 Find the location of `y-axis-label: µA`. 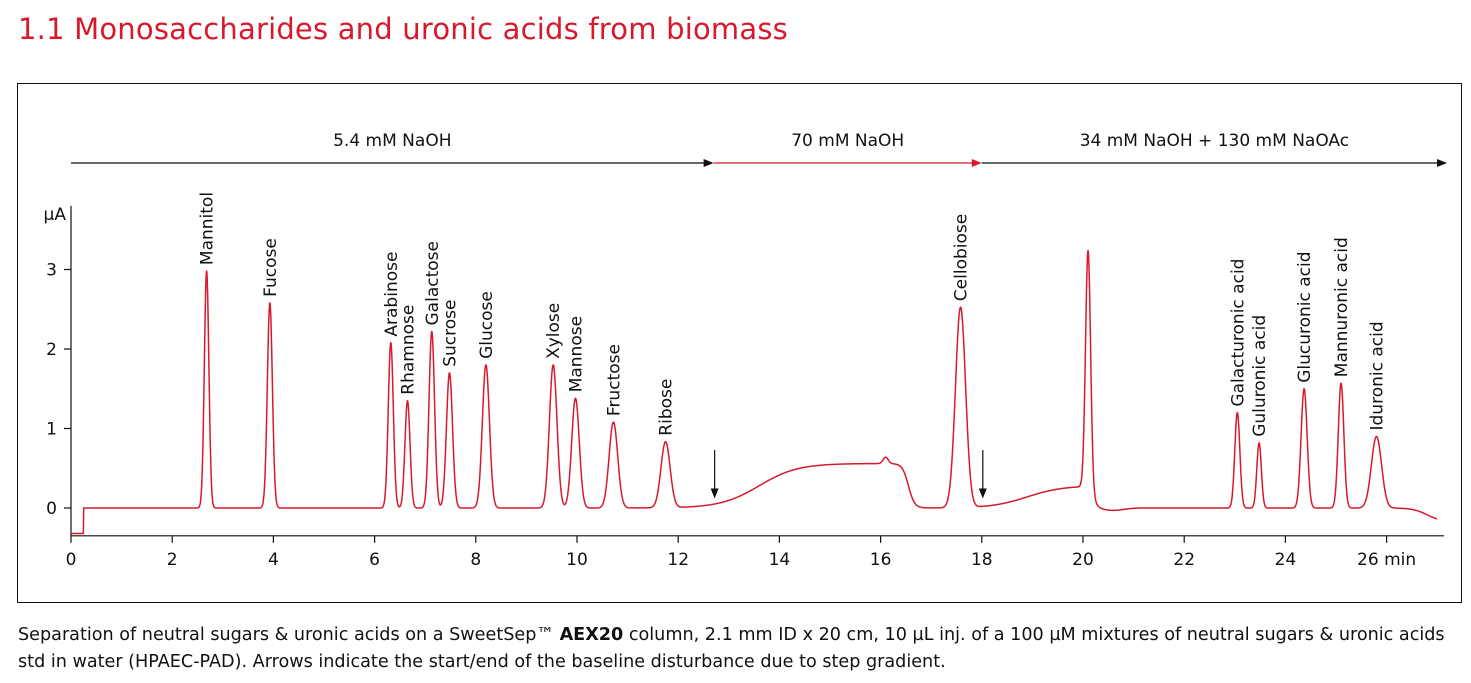

y-axis-label: µA is located at coordinates (55, 215).